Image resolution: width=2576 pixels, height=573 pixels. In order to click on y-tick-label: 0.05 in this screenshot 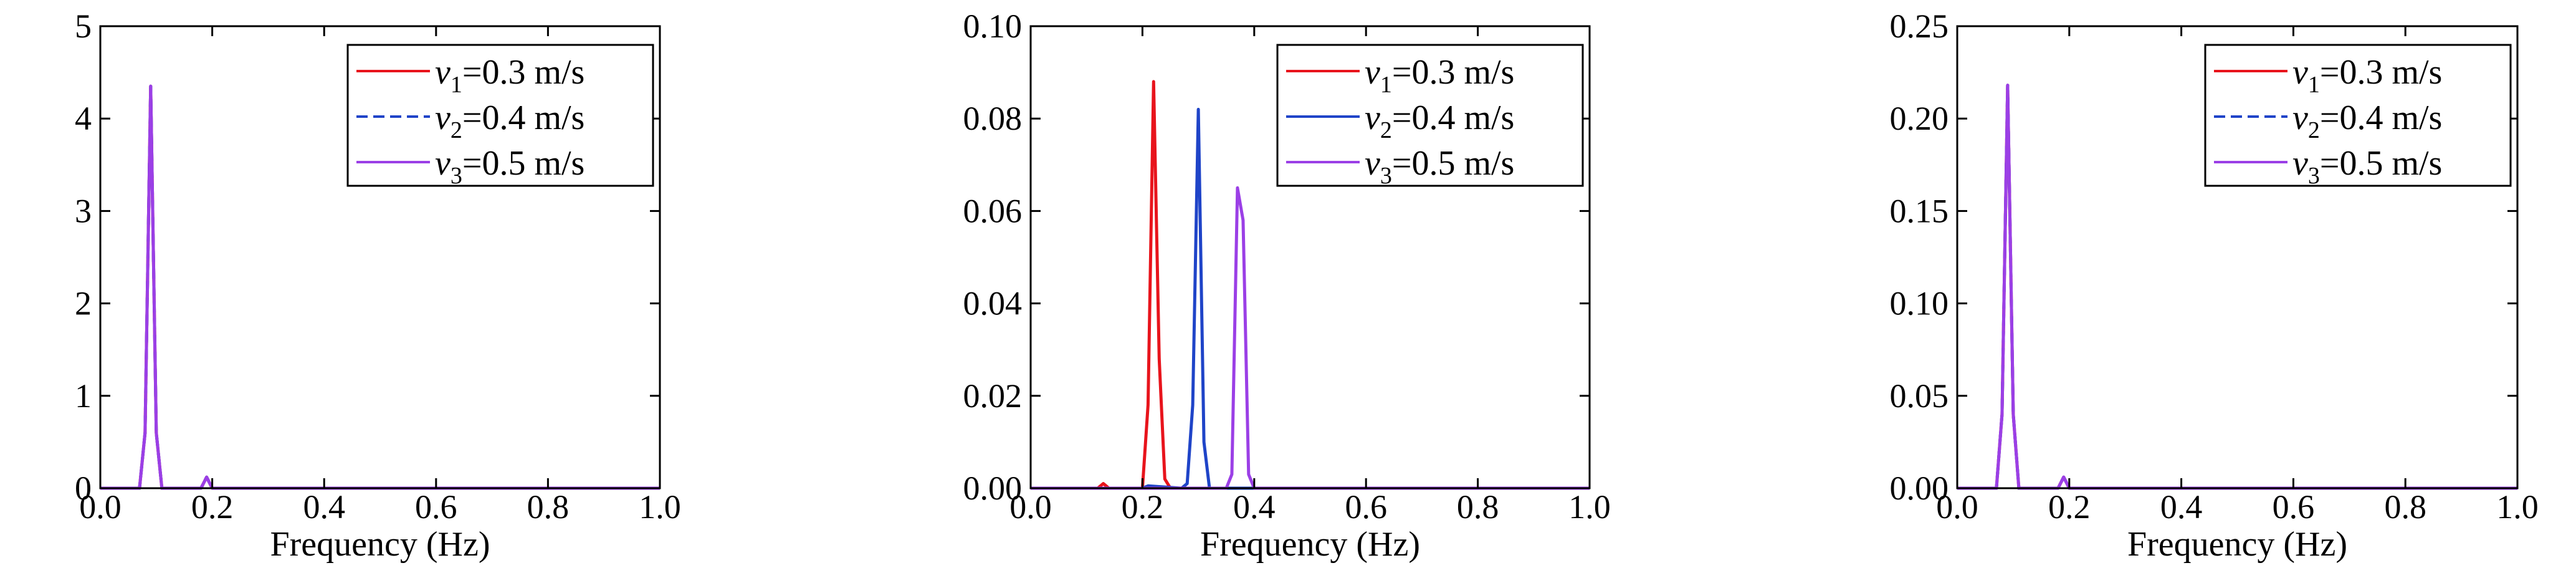, I will do `click(1919, 396)`.